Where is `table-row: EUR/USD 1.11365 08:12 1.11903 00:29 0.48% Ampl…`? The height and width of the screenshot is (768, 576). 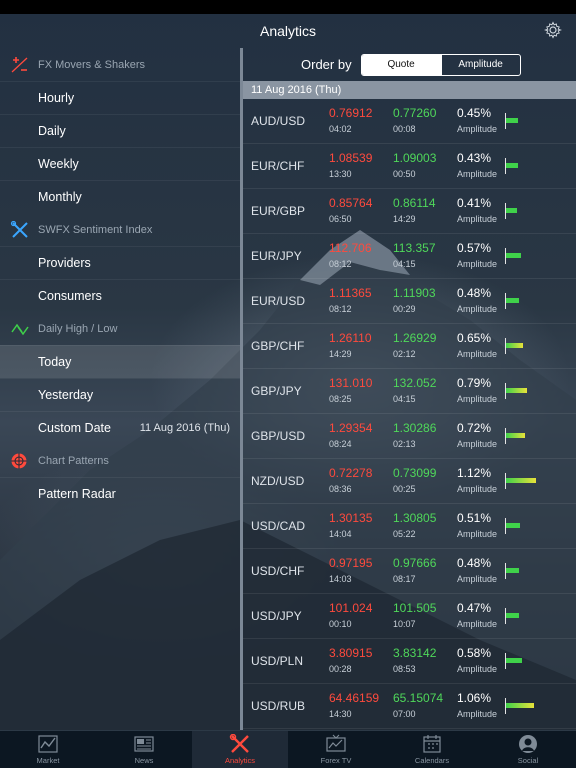 table-row: EUR/USD 1.11365 08:12 1.11903 00:29 0.48% Ampl… is located at coordinates (409, 301).